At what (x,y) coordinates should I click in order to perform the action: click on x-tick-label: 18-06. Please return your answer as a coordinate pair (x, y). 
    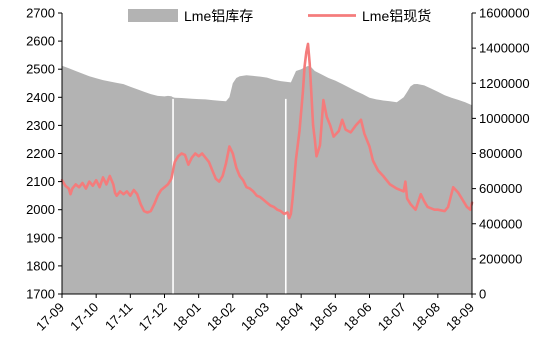
    Looking at the image, I should click on (358, 317).